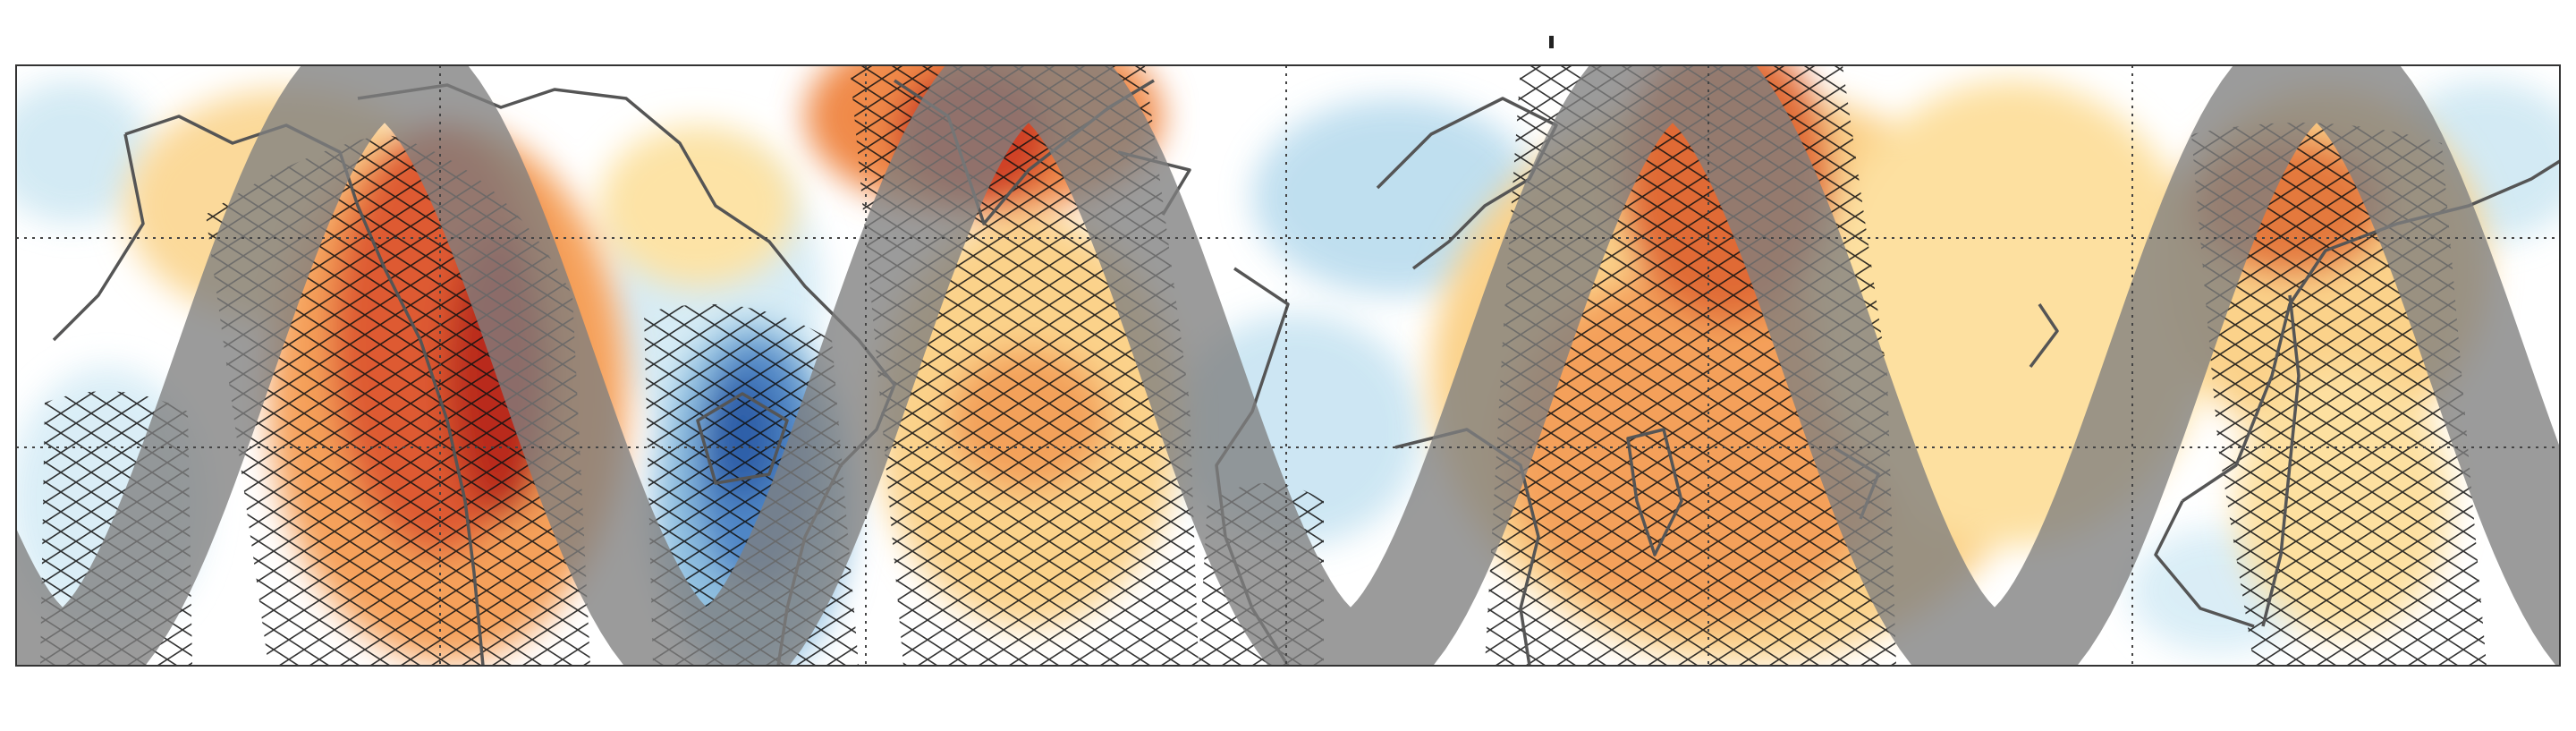 This screenshot has height=731, width=2576. What do you see at coordinates (697, 205) in the screenshot?
I see `warm-patch` at bounding box center [697, 205].